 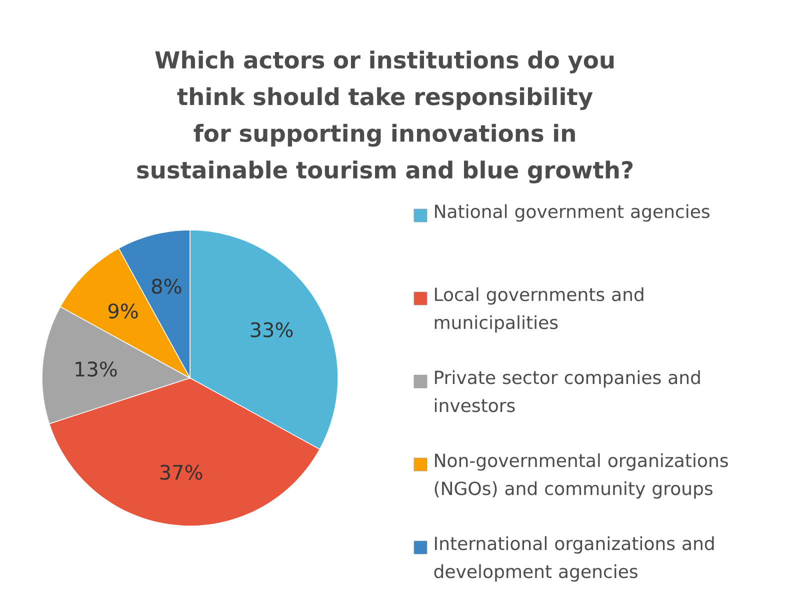 What do you see at coordinates (271, 330) in the screenshot?
I see `data-label: 33%` at bounding box center [271, 330].